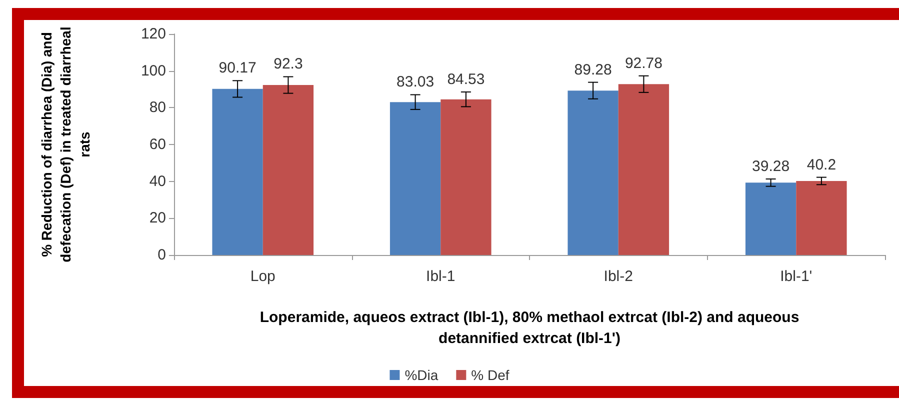  What do you see at coordinates (162, 255) in the screenshot?
I see `y-tick-label: 0` at bounding box center [162, 255].